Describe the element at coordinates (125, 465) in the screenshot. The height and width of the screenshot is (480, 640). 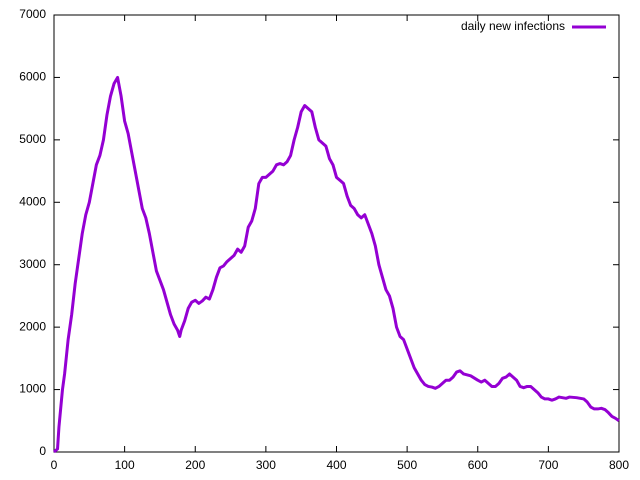
I see `x-tick-label: 100` at that location.